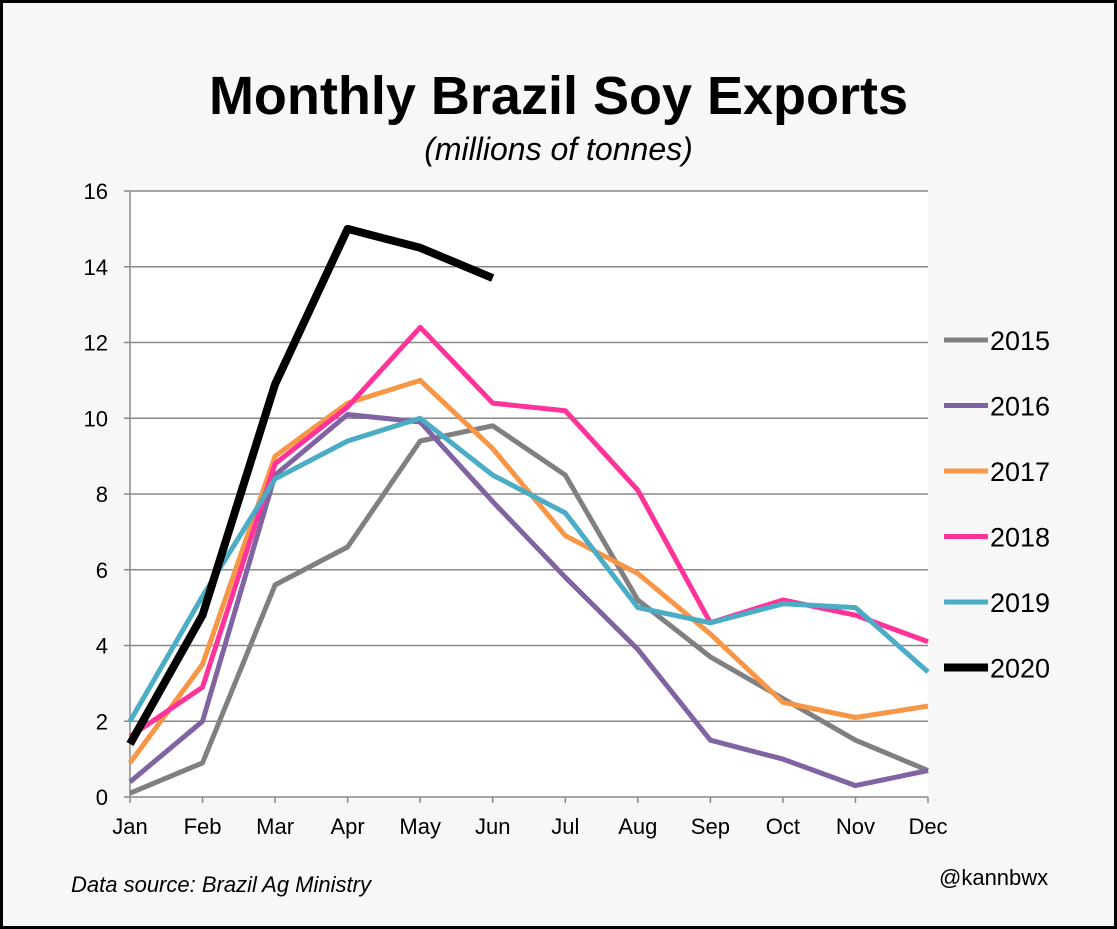  Describe the element at coordinates (96, 418) in the screenshot. I see `y-tick-label: 10` at that location.